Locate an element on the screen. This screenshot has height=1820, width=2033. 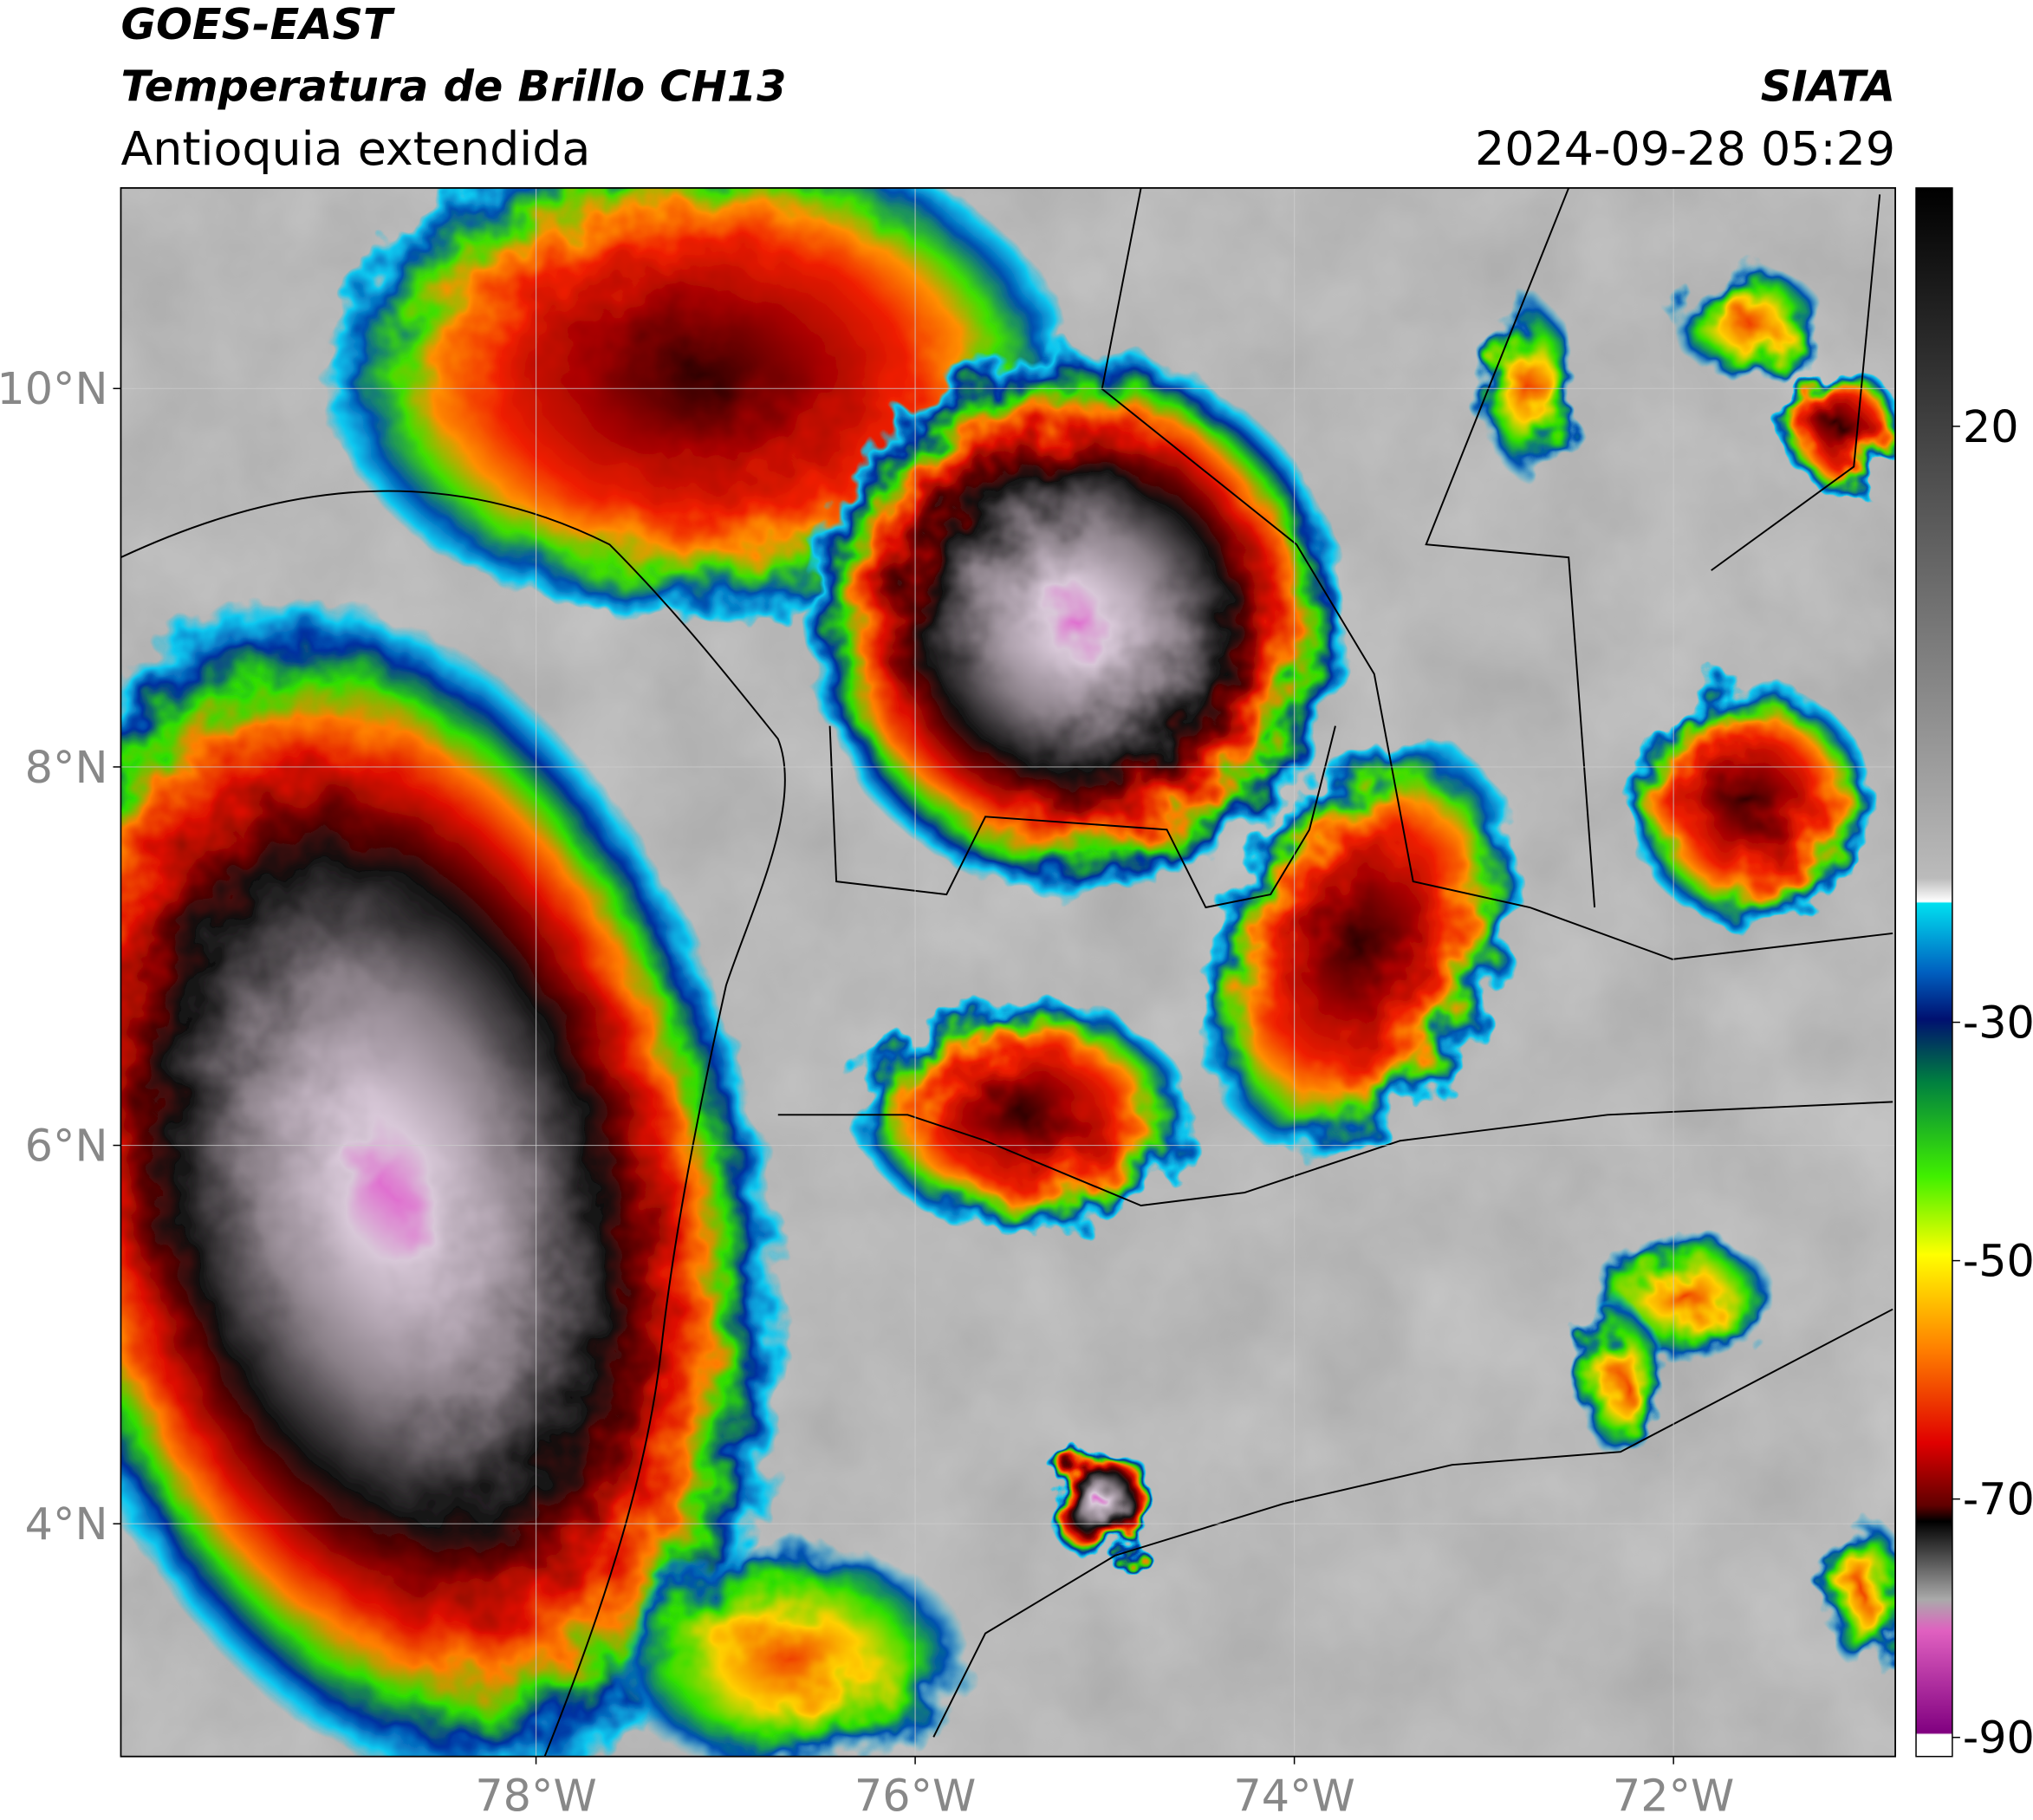
lat-tick-label: 4°N is located at coordinates (66, 1524).